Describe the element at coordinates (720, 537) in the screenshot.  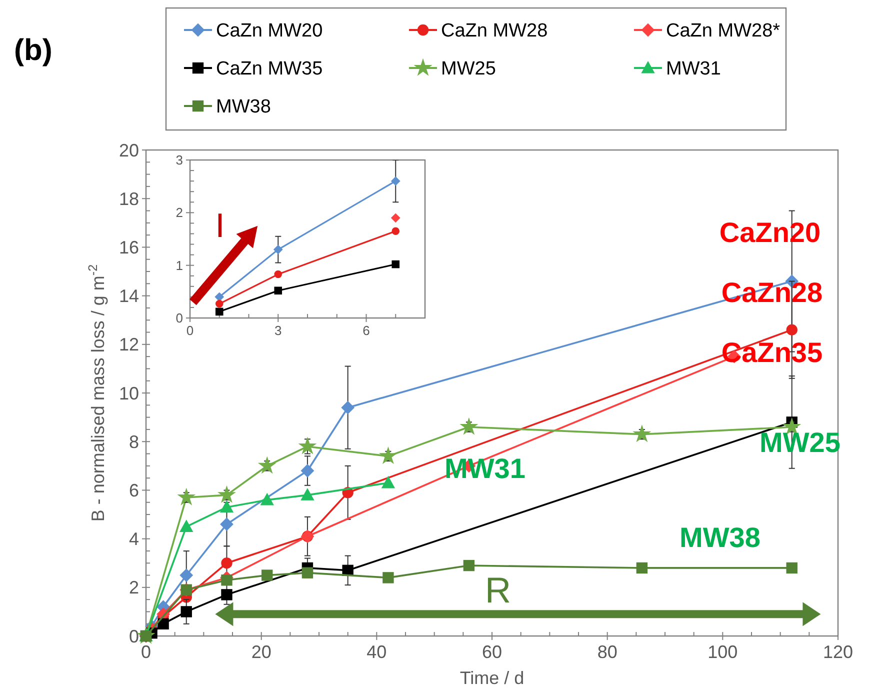
I see `annotation: MW38` at that location.